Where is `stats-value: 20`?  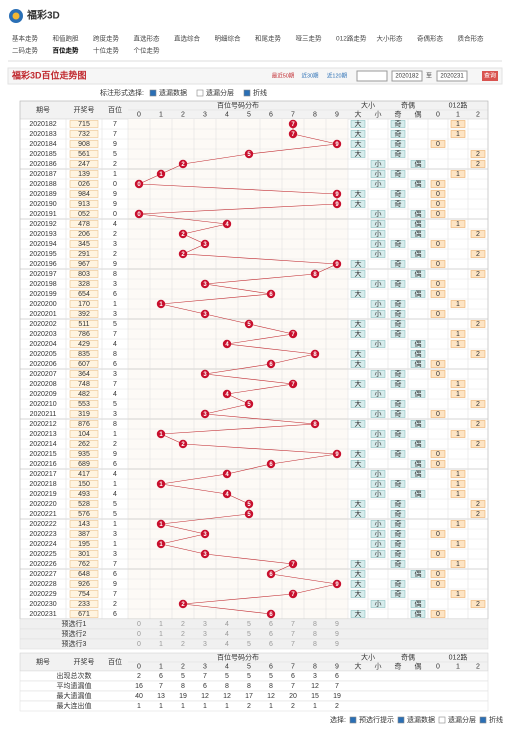 stats-value: 20 is located at coordinates (293, 696).